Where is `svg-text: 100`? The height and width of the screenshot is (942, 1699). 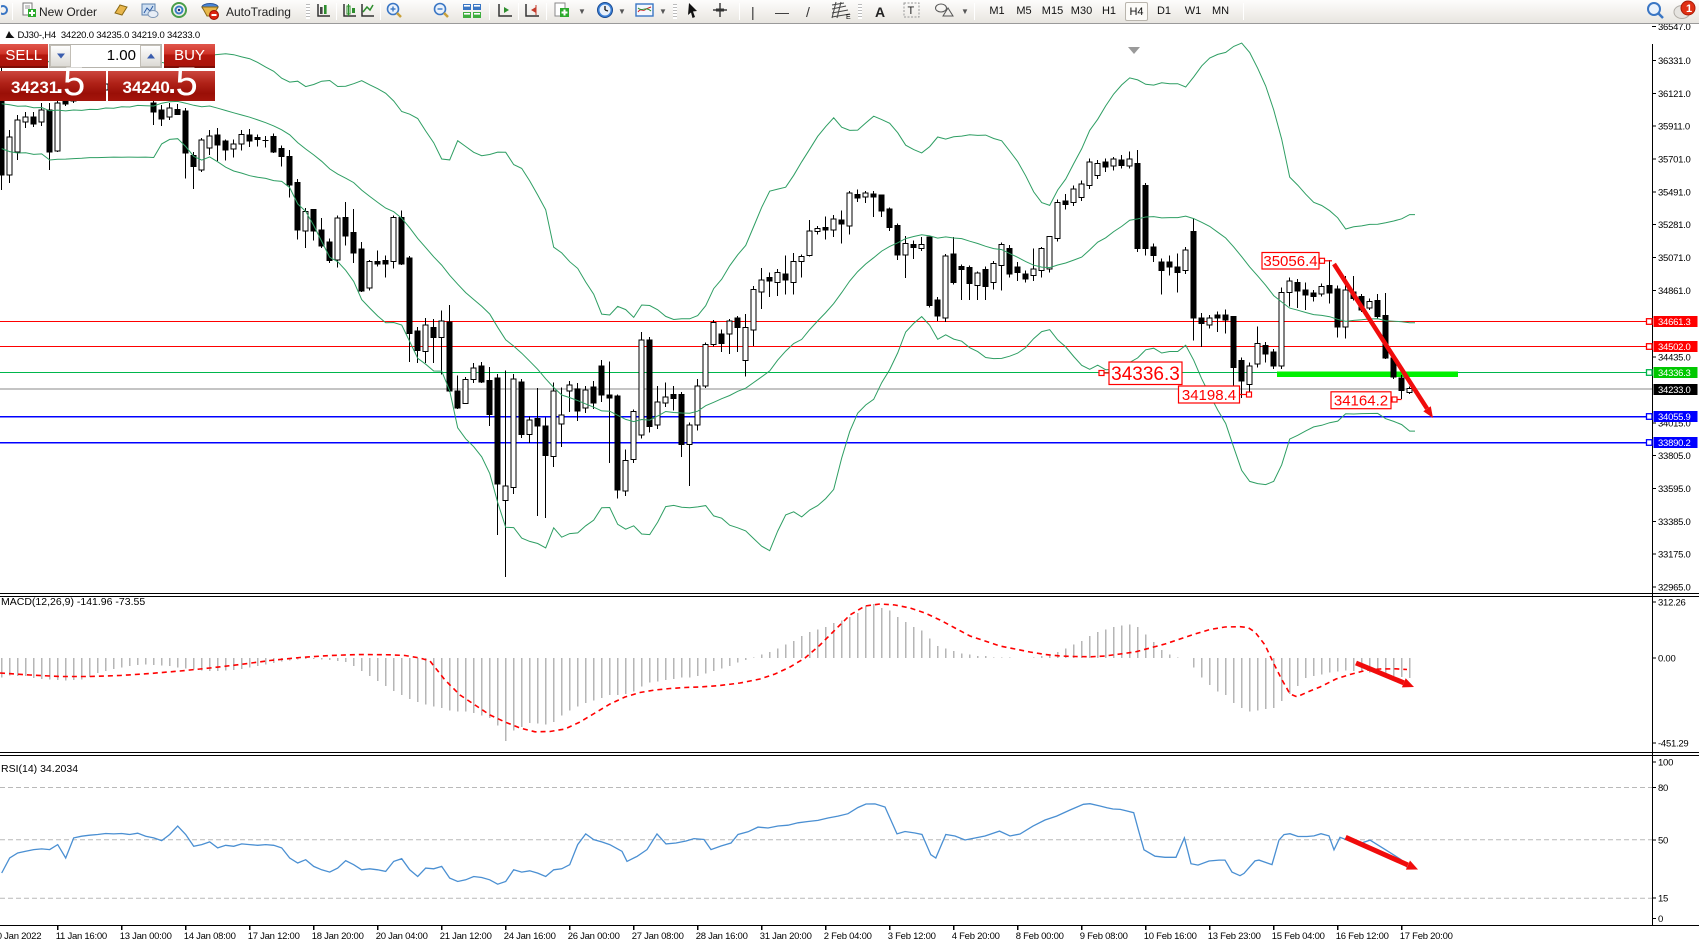 svg-text: 100 is located at coordinates (1665, 763).